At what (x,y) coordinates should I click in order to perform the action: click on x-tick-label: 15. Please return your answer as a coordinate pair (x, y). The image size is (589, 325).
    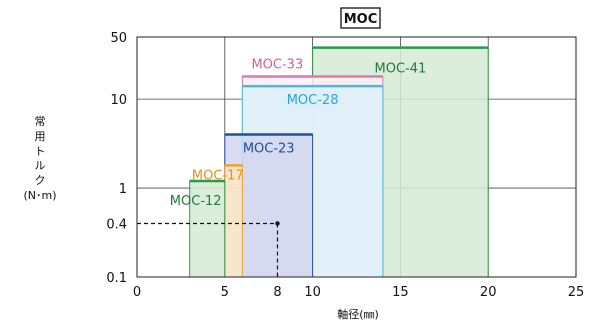
    Looking at the image, I should click on (400, 292).